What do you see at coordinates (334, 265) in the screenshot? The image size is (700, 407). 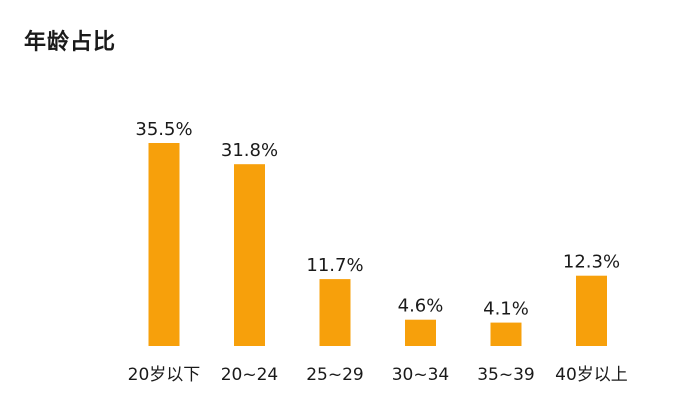 I see `bar-value-label: 11.7%` at bounding box center [334, 265].